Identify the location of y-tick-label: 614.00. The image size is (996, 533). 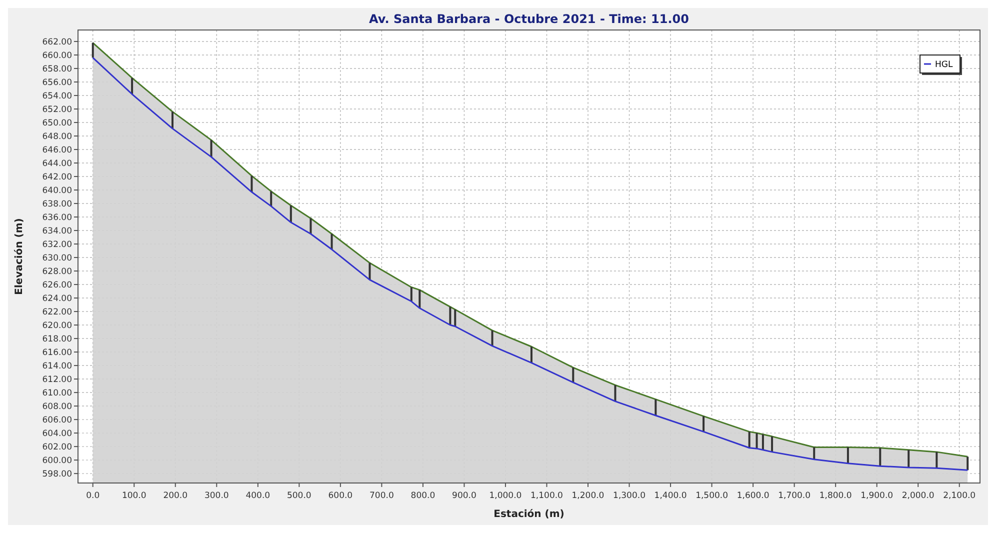
(57, 367).